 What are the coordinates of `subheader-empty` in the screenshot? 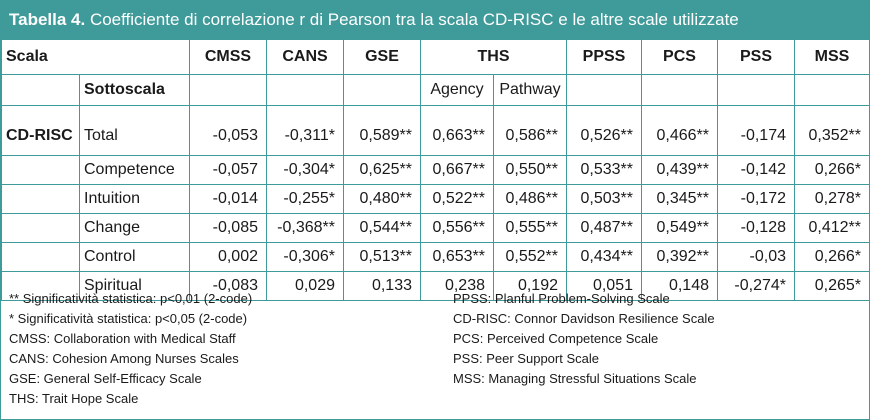 It's located at (40, 90).